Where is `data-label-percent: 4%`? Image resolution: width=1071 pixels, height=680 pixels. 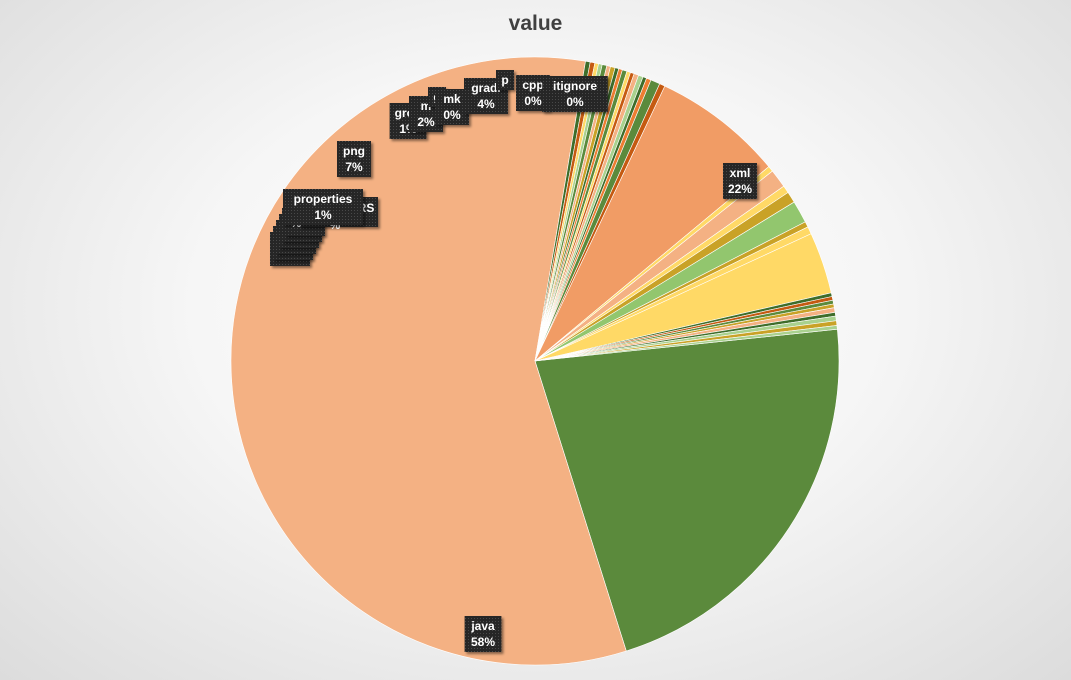
data-label-percent: 4% is located at coordinates (486, 104).